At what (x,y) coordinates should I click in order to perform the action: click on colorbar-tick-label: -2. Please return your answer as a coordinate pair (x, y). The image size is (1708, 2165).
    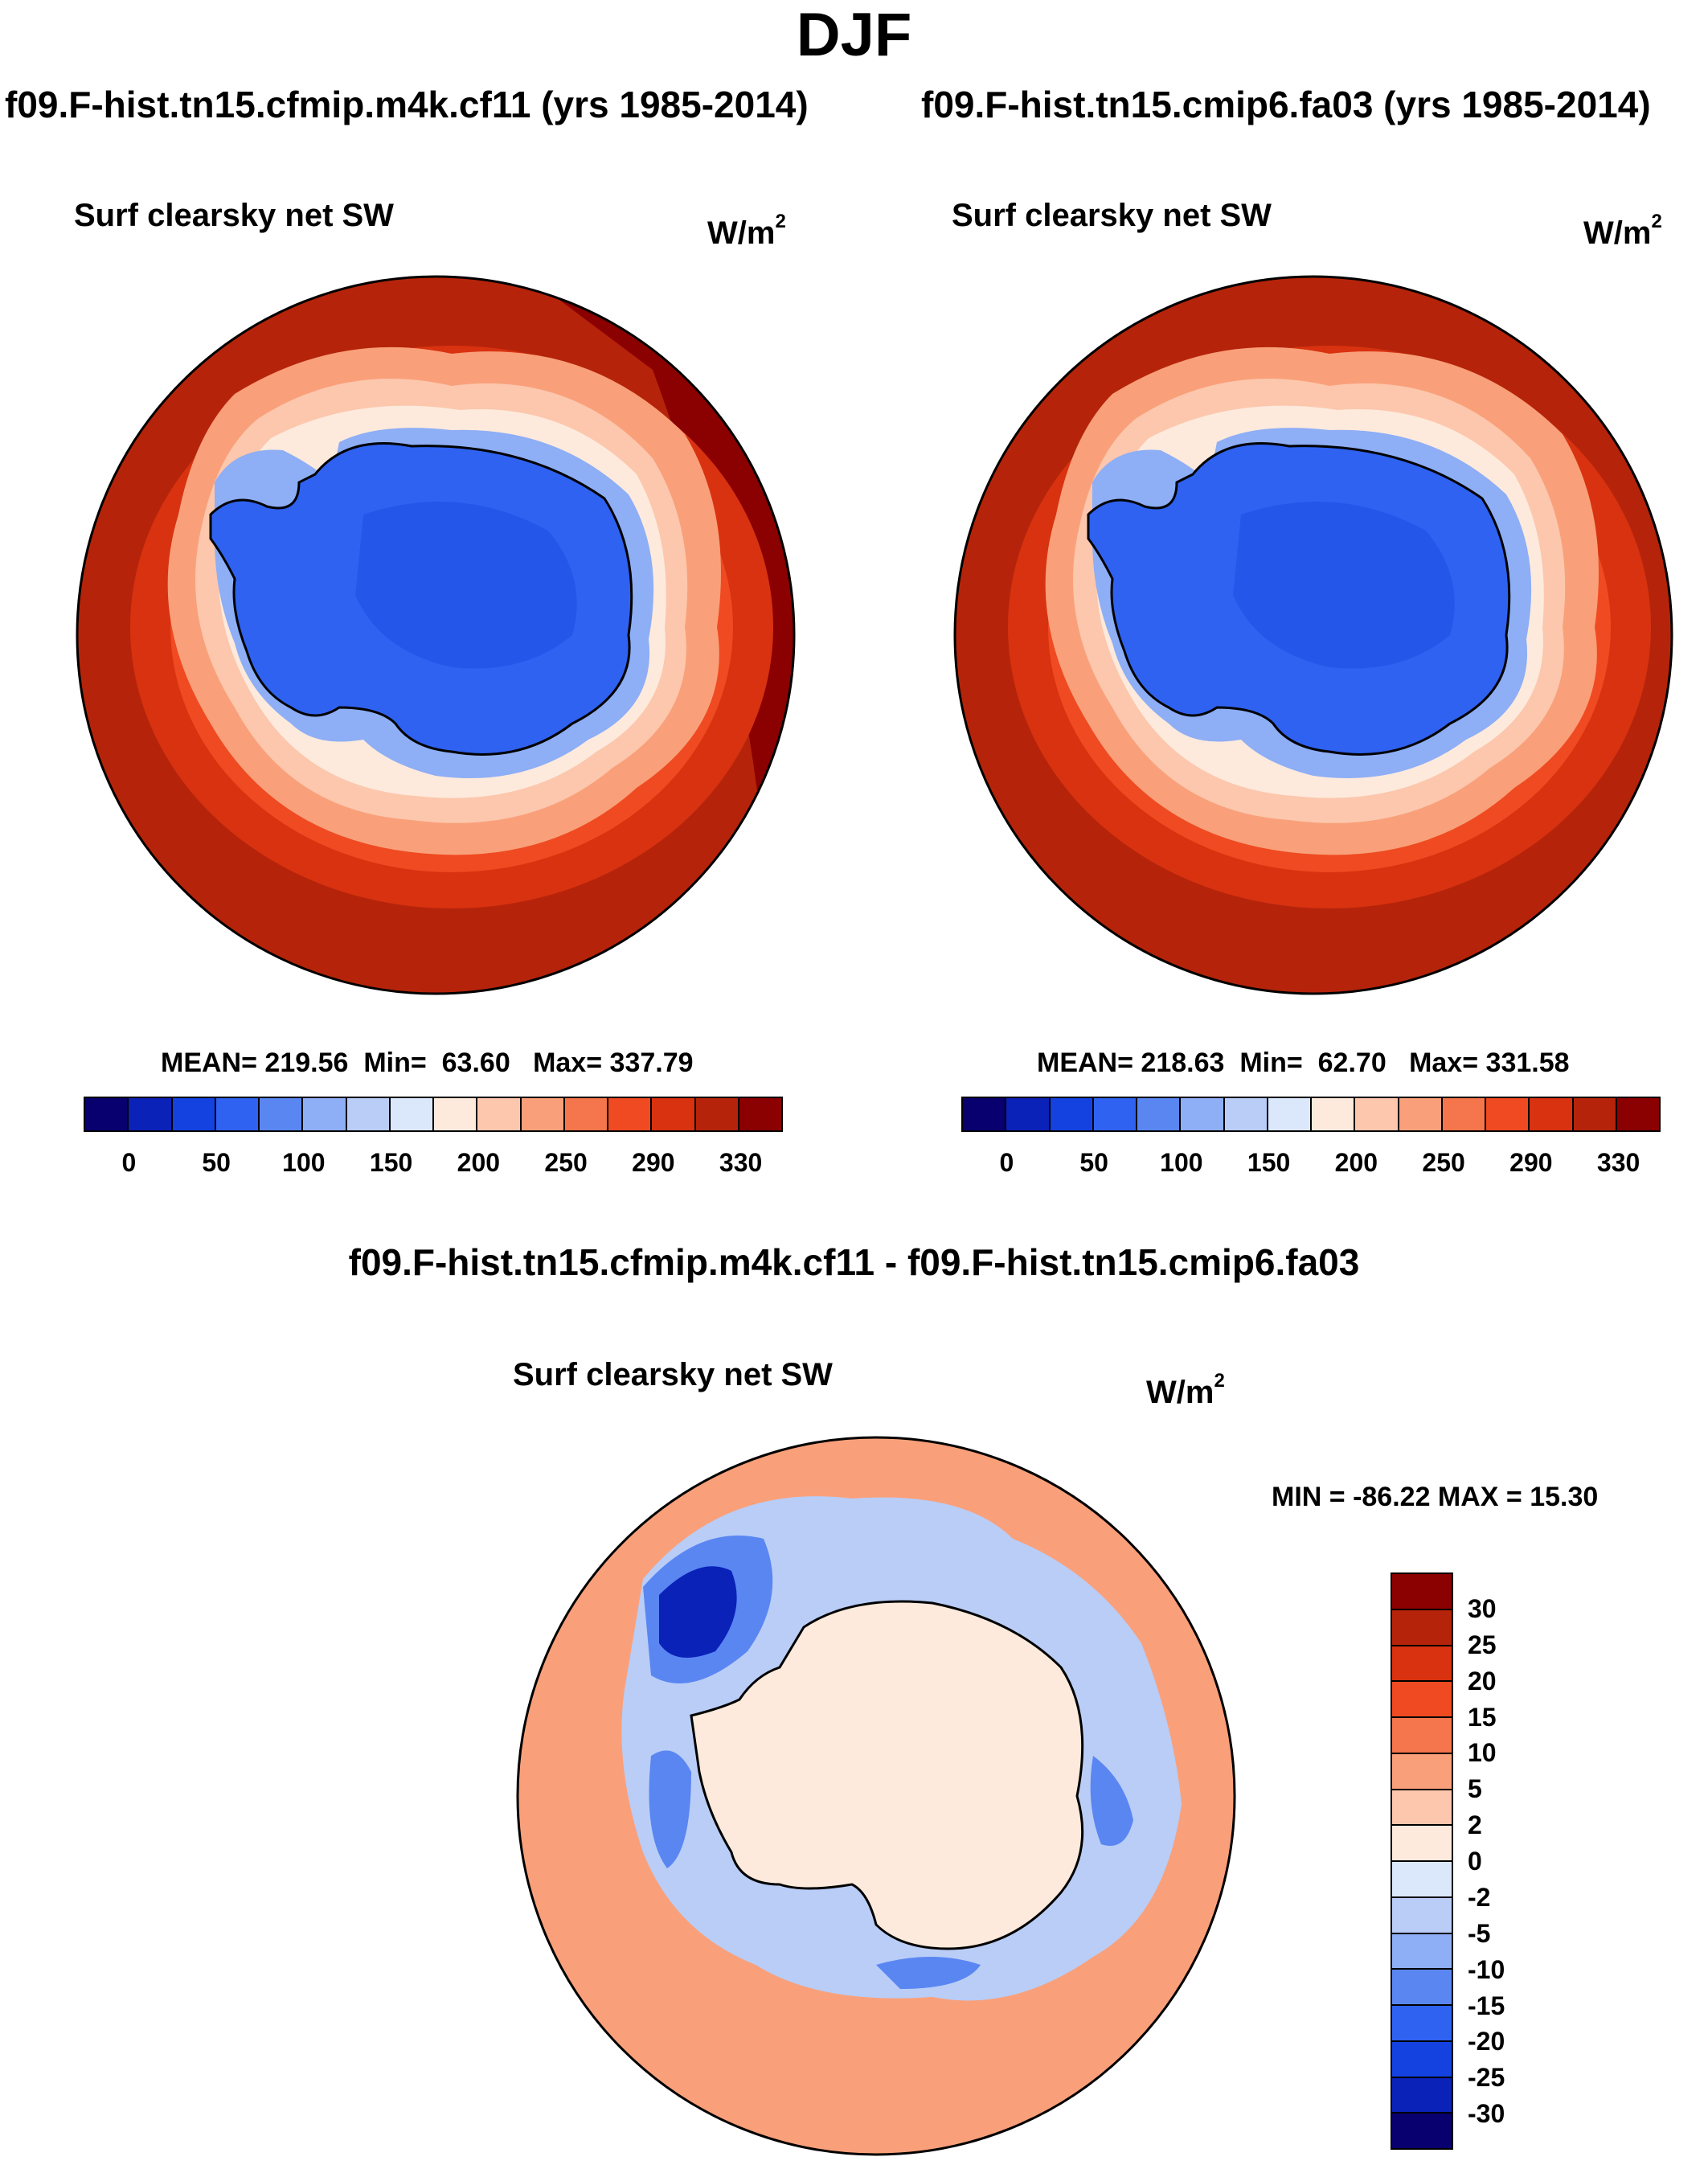
    Looking at the image, I should click on (1479, 1897).